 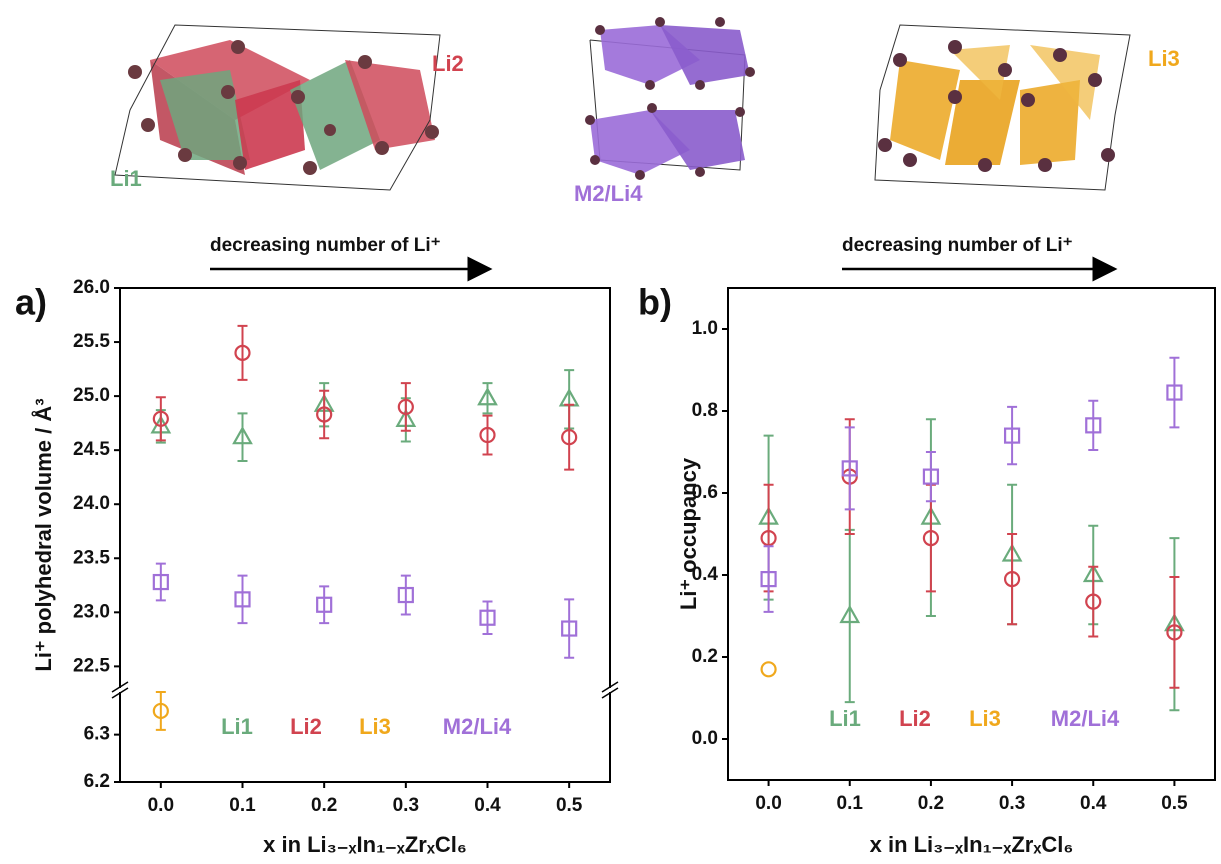 What do you see at coordinates (91, 665) in the screenshot?
I see `y-tick-label: 22.5` at bounding box center [91, 665].